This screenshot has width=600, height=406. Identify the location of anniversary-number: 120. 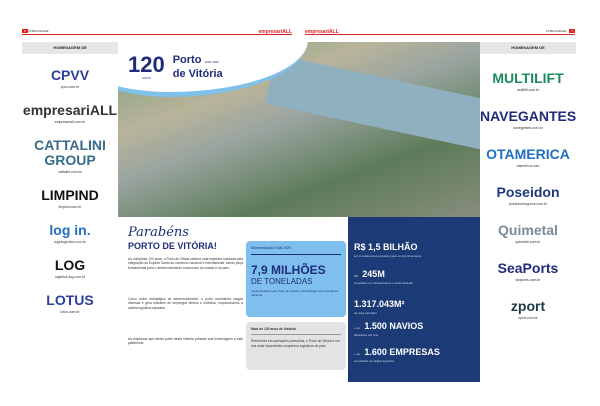
(146, 64).